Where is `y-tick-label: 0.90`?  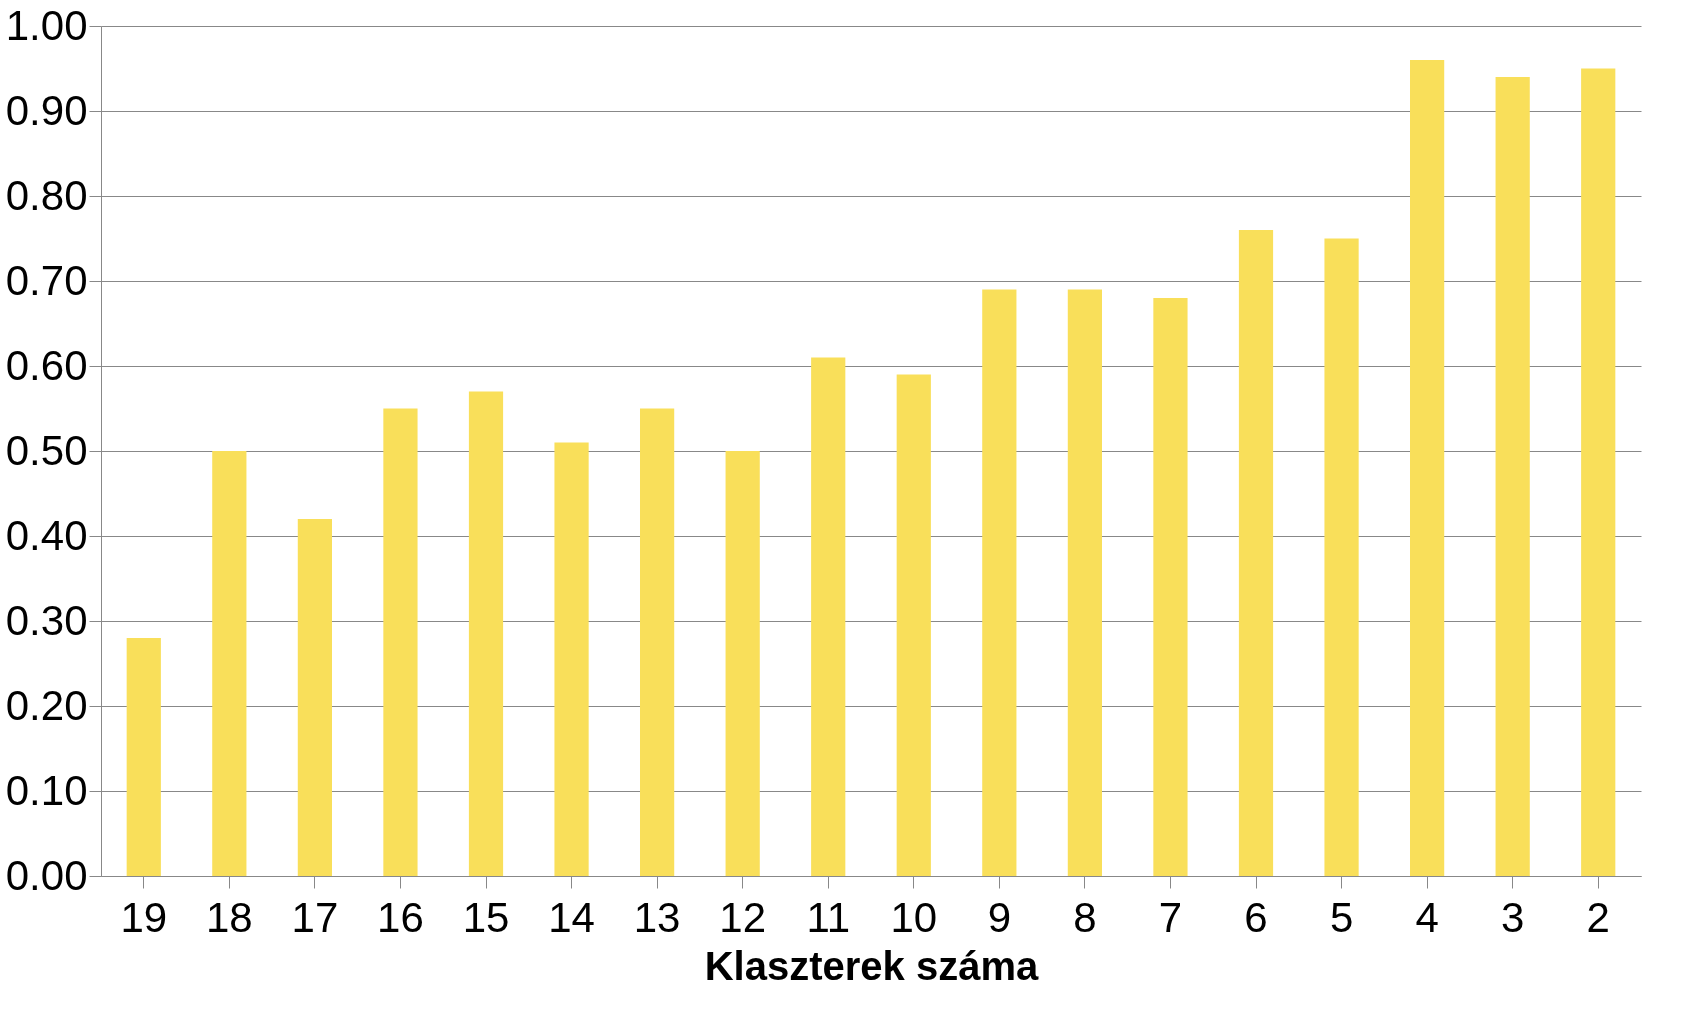
y-tick-label: 0.90 is located at coordinates (46, 110).